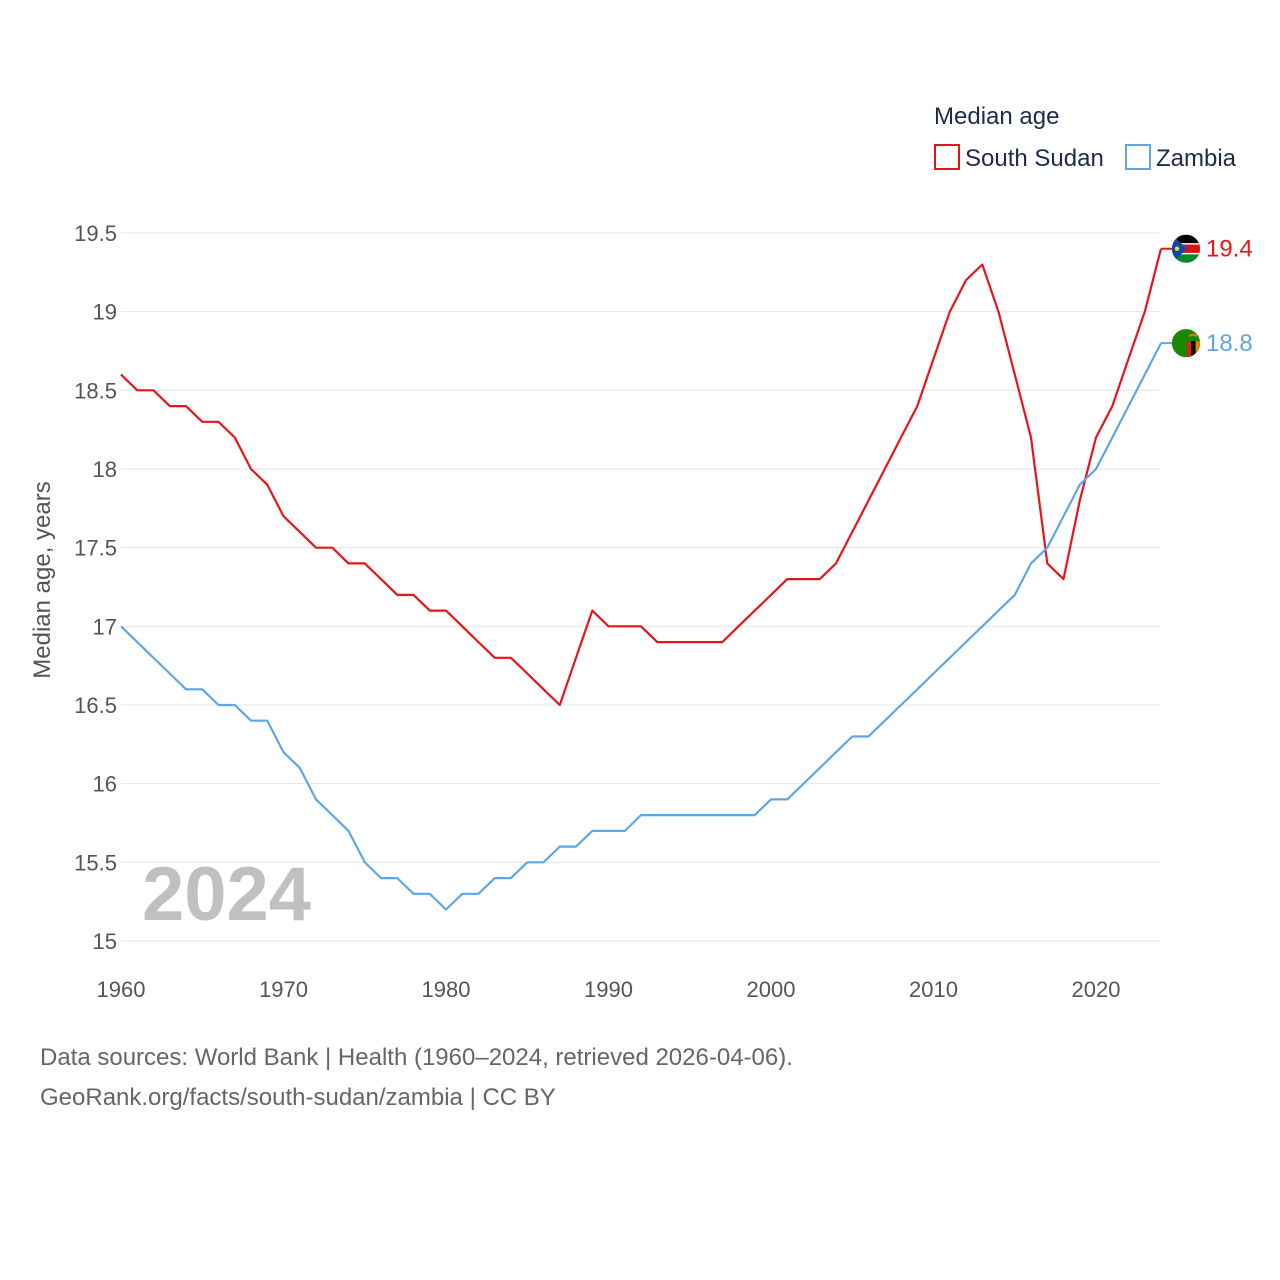  Describe the element at coordinates (105, 784) in the screenshot. I see `y-tick-label: 16` at that location.